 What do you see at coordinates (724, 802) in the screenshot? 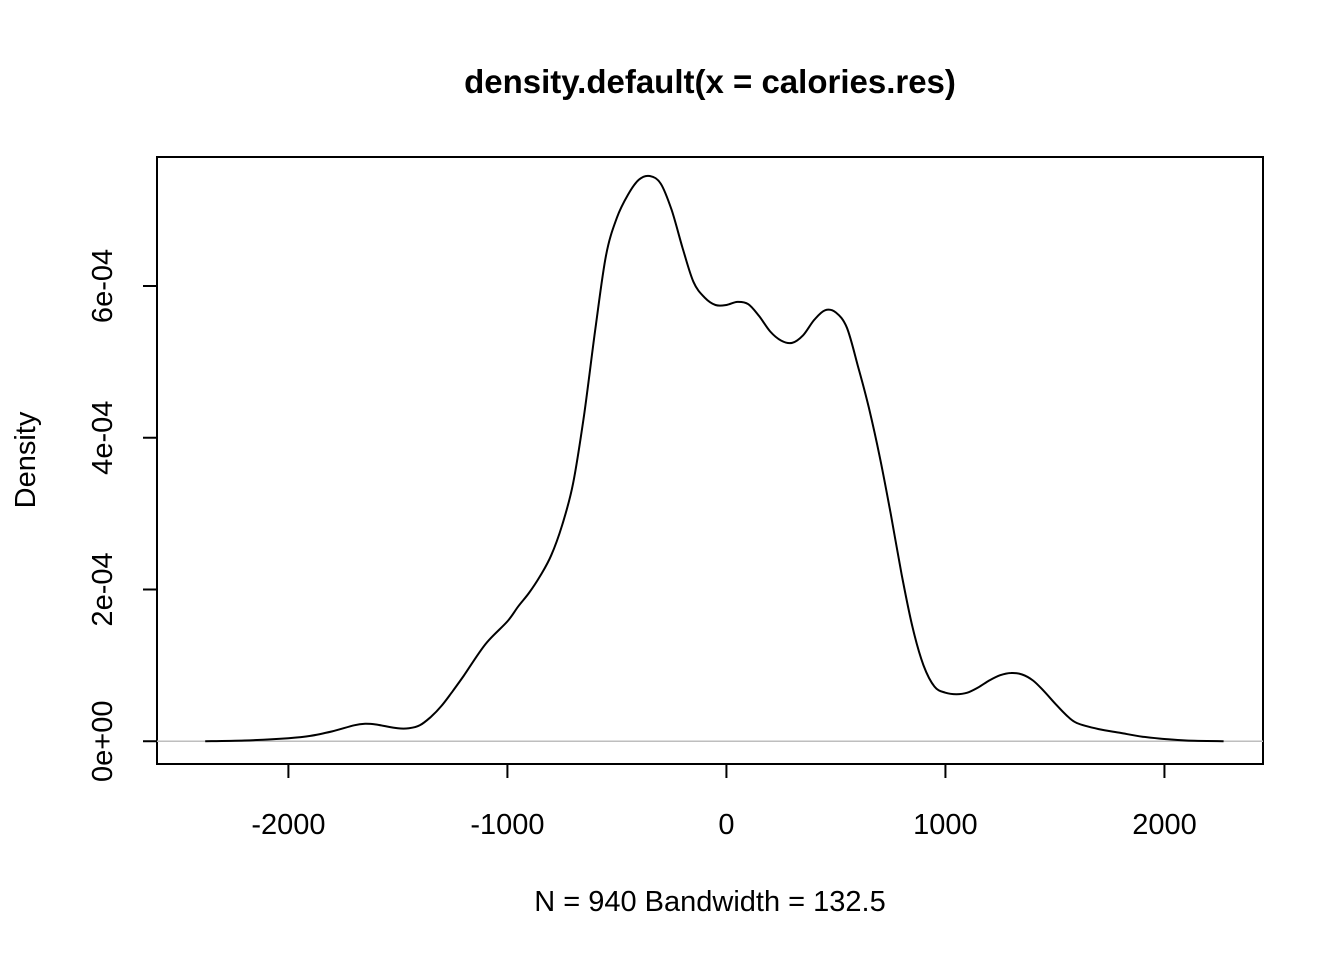
I see `x-axis: -2000 -1000 0 1000 2000` at bounding box center [724, 802].